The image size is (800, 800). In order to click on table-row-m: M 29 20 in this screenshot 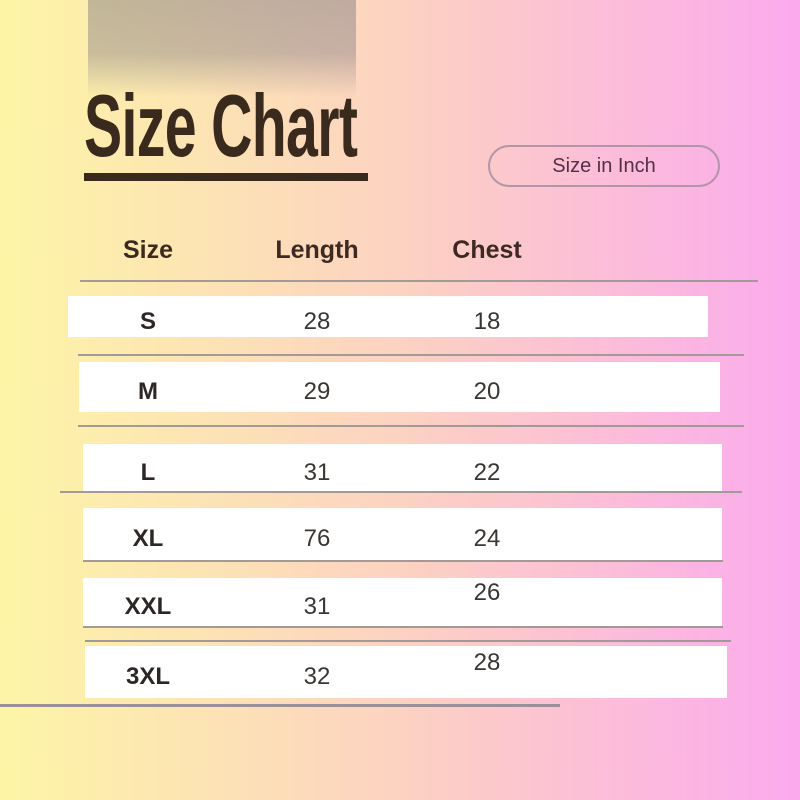, I will do `click(400, 387)`.